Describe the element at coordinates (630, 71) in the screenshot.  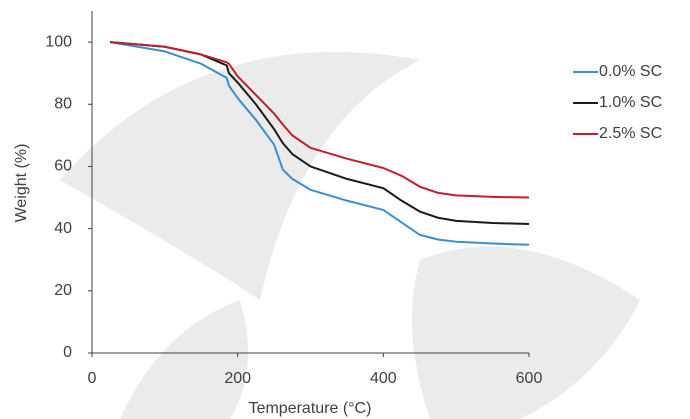
I see `legend-label: 0.0% SC` at that location.